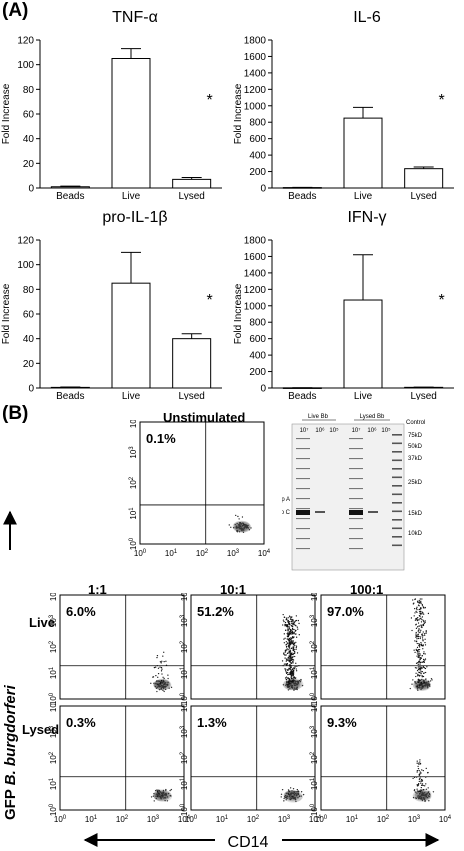  Describe the element at coordinates (345, 611) in the screenshot. I see `gate-percentage: 97.0%` at that location.